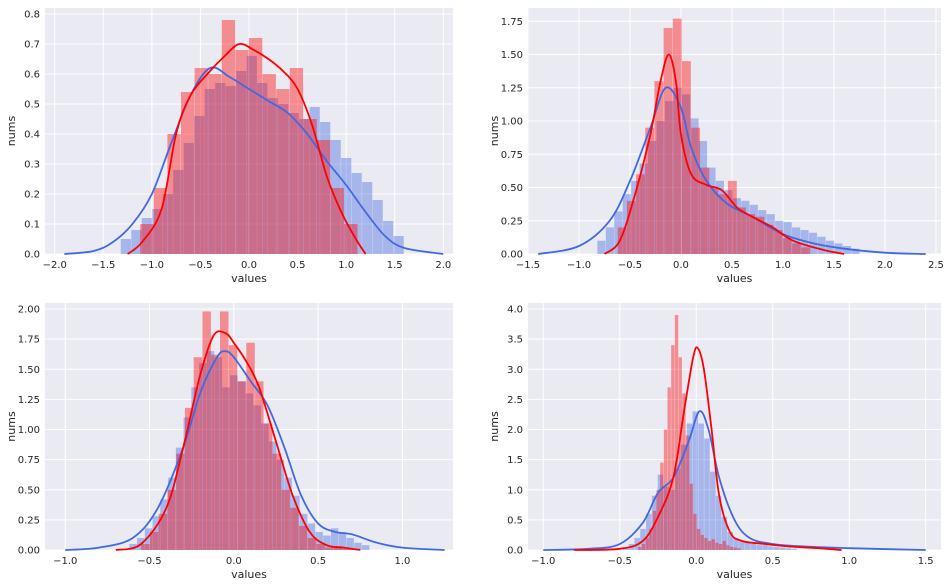 The width and height of the screenshot is (947, 588). Describe the element at coordinates (55, 265) in the screenshot. I see `x-tick-label: −2.0` at that location.